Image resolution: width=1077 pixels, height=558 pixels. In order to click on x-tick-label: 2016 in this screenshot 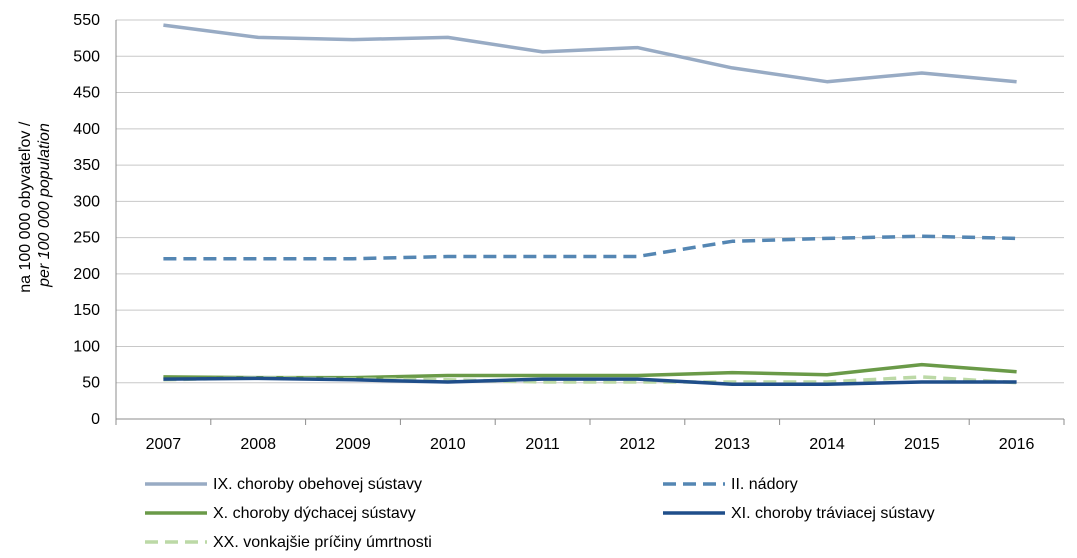, I will do `click(1017, 444)`.